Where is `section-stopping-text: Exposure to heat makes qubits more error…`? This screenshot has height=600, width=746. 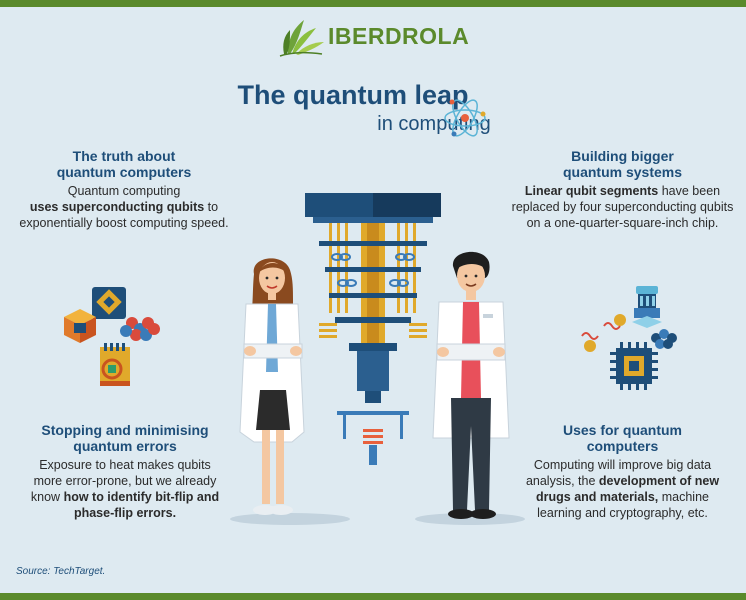
section-stopping-text: Exposure to heat makes qubits more error… is located at coordinates (125, 489).